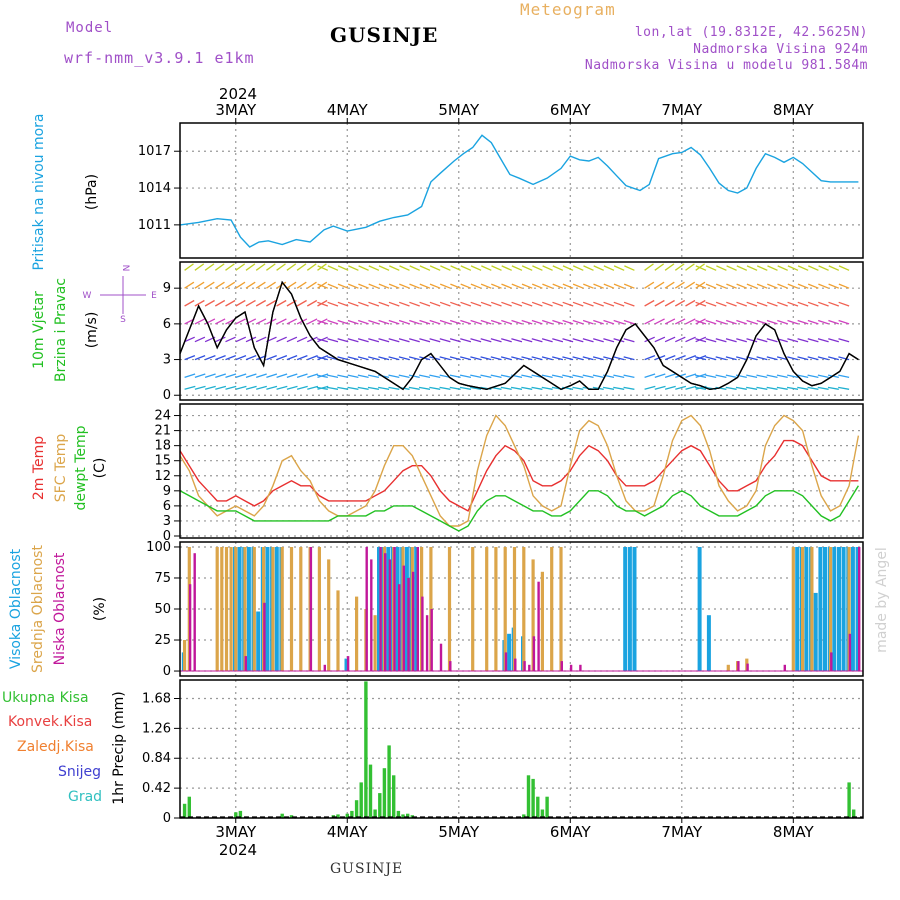 This screenshot has height=900, width=900. I want to click on ytick-label: 1.26, so click(156, 728).